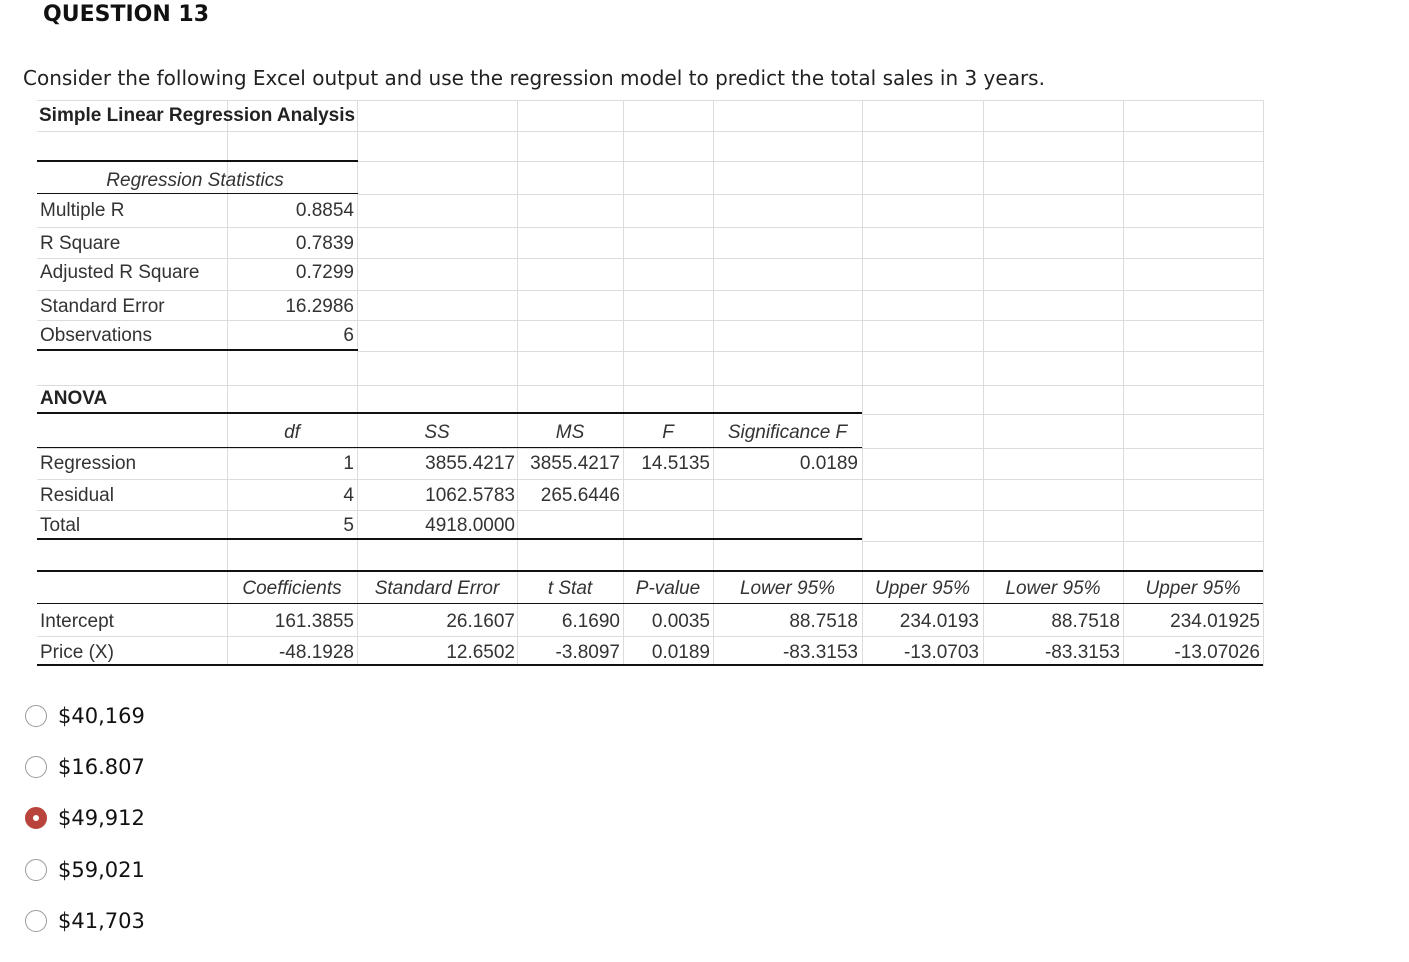 Image resolution: width=1409 pixels, height=962 pixels. Describe the element at coordinates (126, 14) in the screenshot. I see `question-title: QUESTION 13` at that location.